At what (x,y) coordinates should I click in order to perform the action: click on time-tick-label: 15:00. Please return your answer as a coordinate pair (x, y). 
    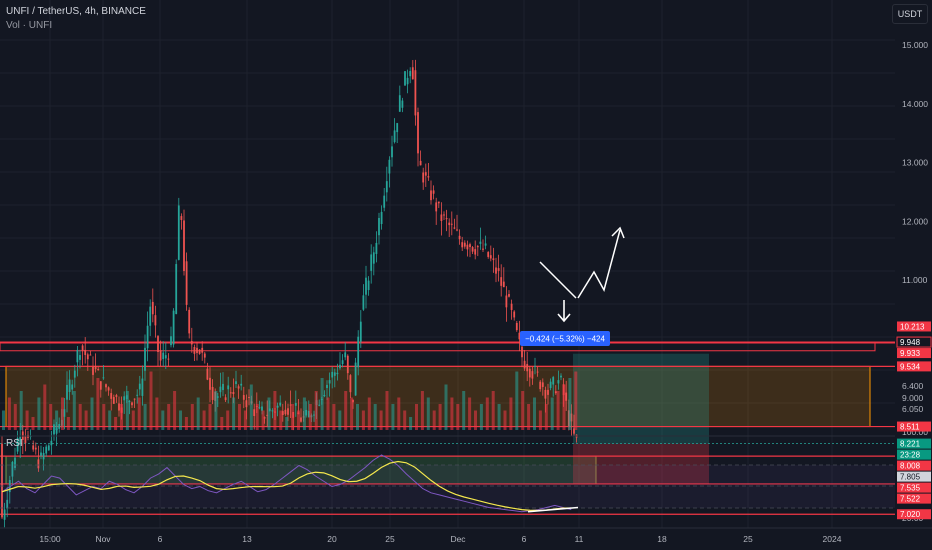
    Looking at the image, I should click on (50, 539).